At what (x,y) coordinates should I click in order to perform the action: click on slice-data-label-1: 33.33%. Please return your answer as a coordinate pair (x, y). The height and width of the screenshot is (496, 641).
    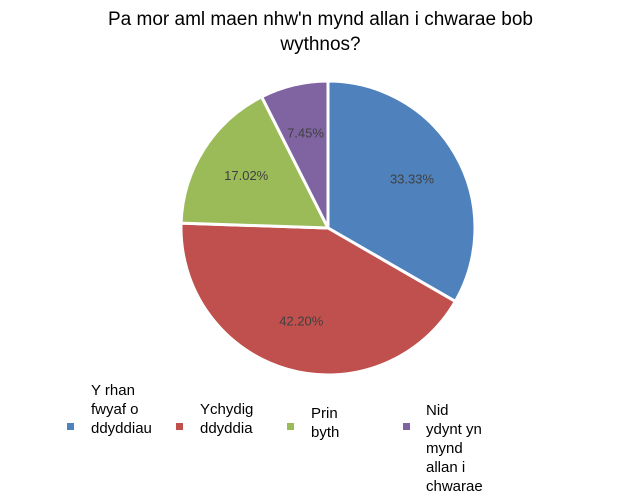
    Looking at the image, I should click on (412, 179).